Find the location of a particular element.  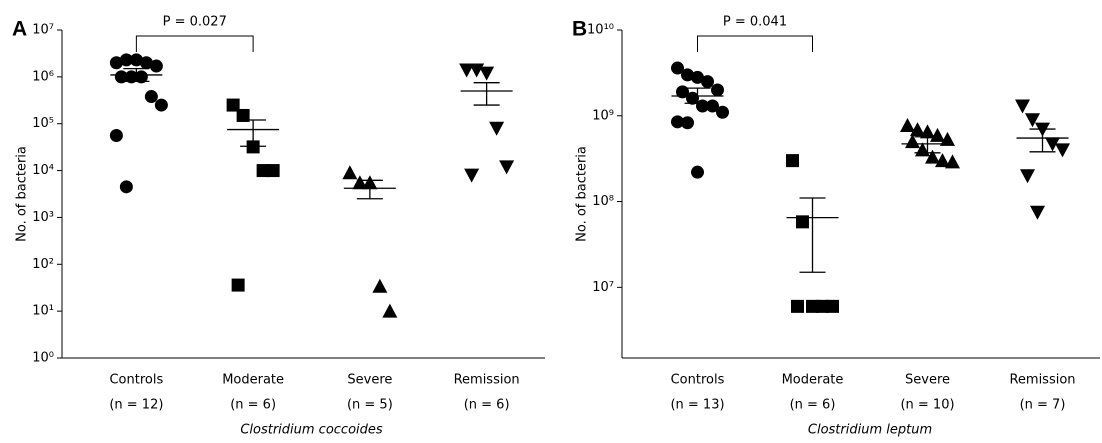

category-note: (n = 12) is located at coordinates (136, 405).